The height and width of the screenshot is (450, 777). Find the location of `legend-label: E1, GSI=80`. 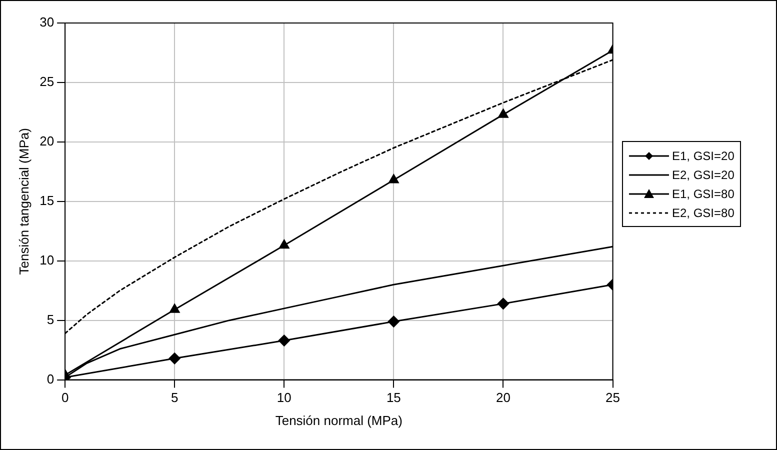

legend-label: E1, GSI=80 is located at coordinates (703, 193).